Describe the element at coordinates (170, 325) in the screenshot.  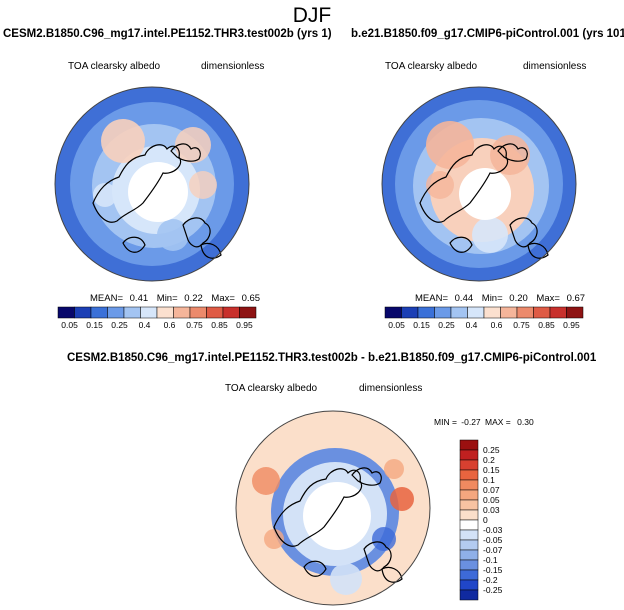
I see `panel-1-colorbar-tick-4: 0.6` at that location.